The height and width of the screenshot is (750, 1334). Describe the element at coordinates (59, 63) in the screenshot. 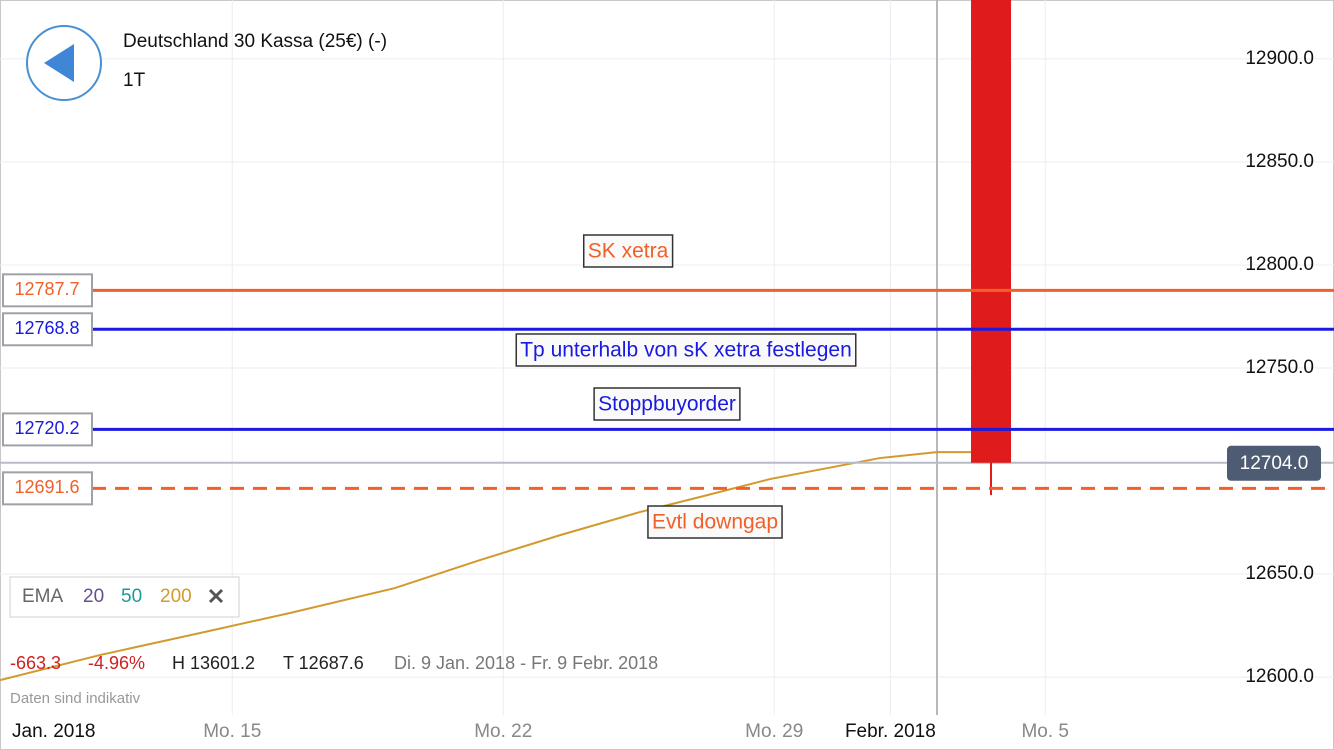

I see `back-arrow` at that location.